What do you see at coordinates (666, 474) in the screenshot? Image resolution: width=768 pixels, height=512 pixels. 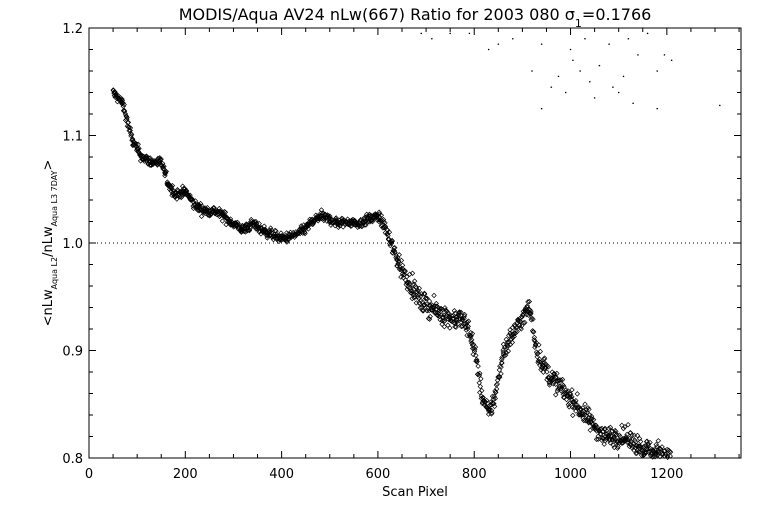 I see `x-tick-label: 1200` at bounding box center [666, 474].